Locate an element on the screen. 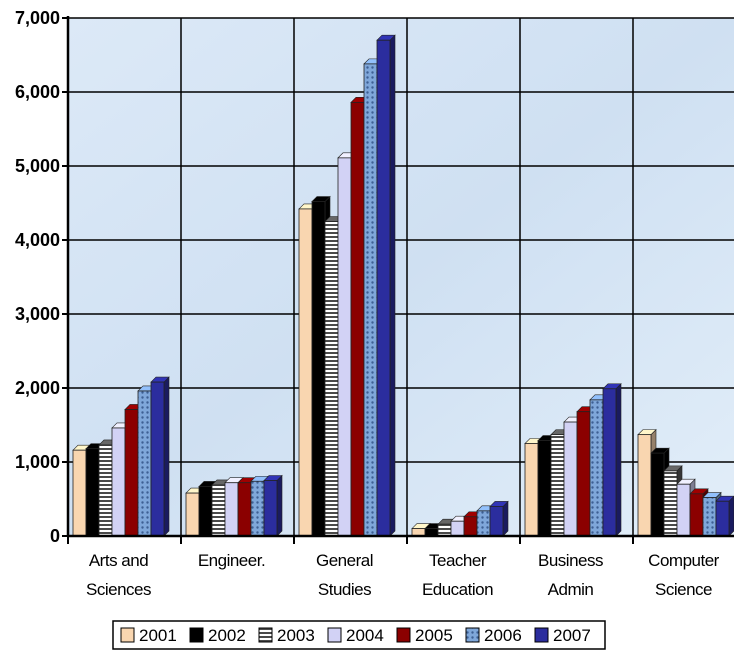 This screenshot has height=652, width=734. y-tick-label: 1,000 is located at coordinates (37, 462).